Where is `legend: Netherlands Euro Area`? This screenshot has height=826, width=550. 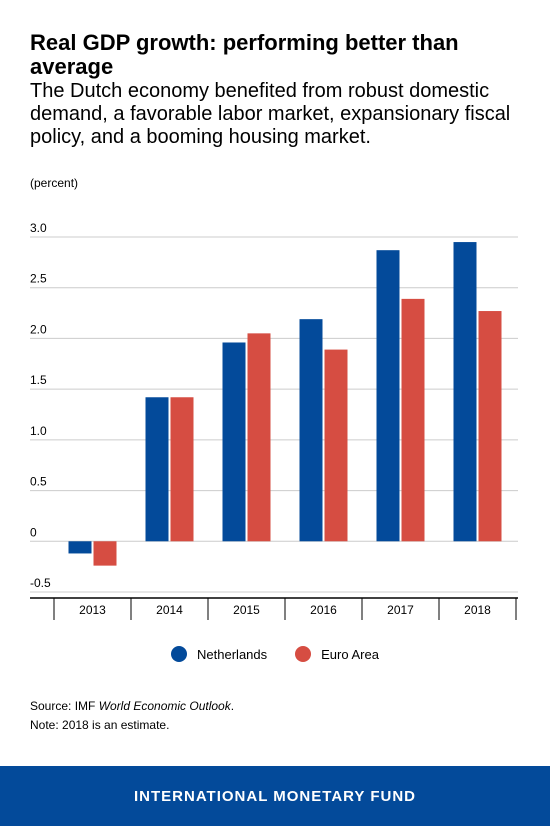
legend: Netherlands Euro Area is located at coordinates (275, 654).